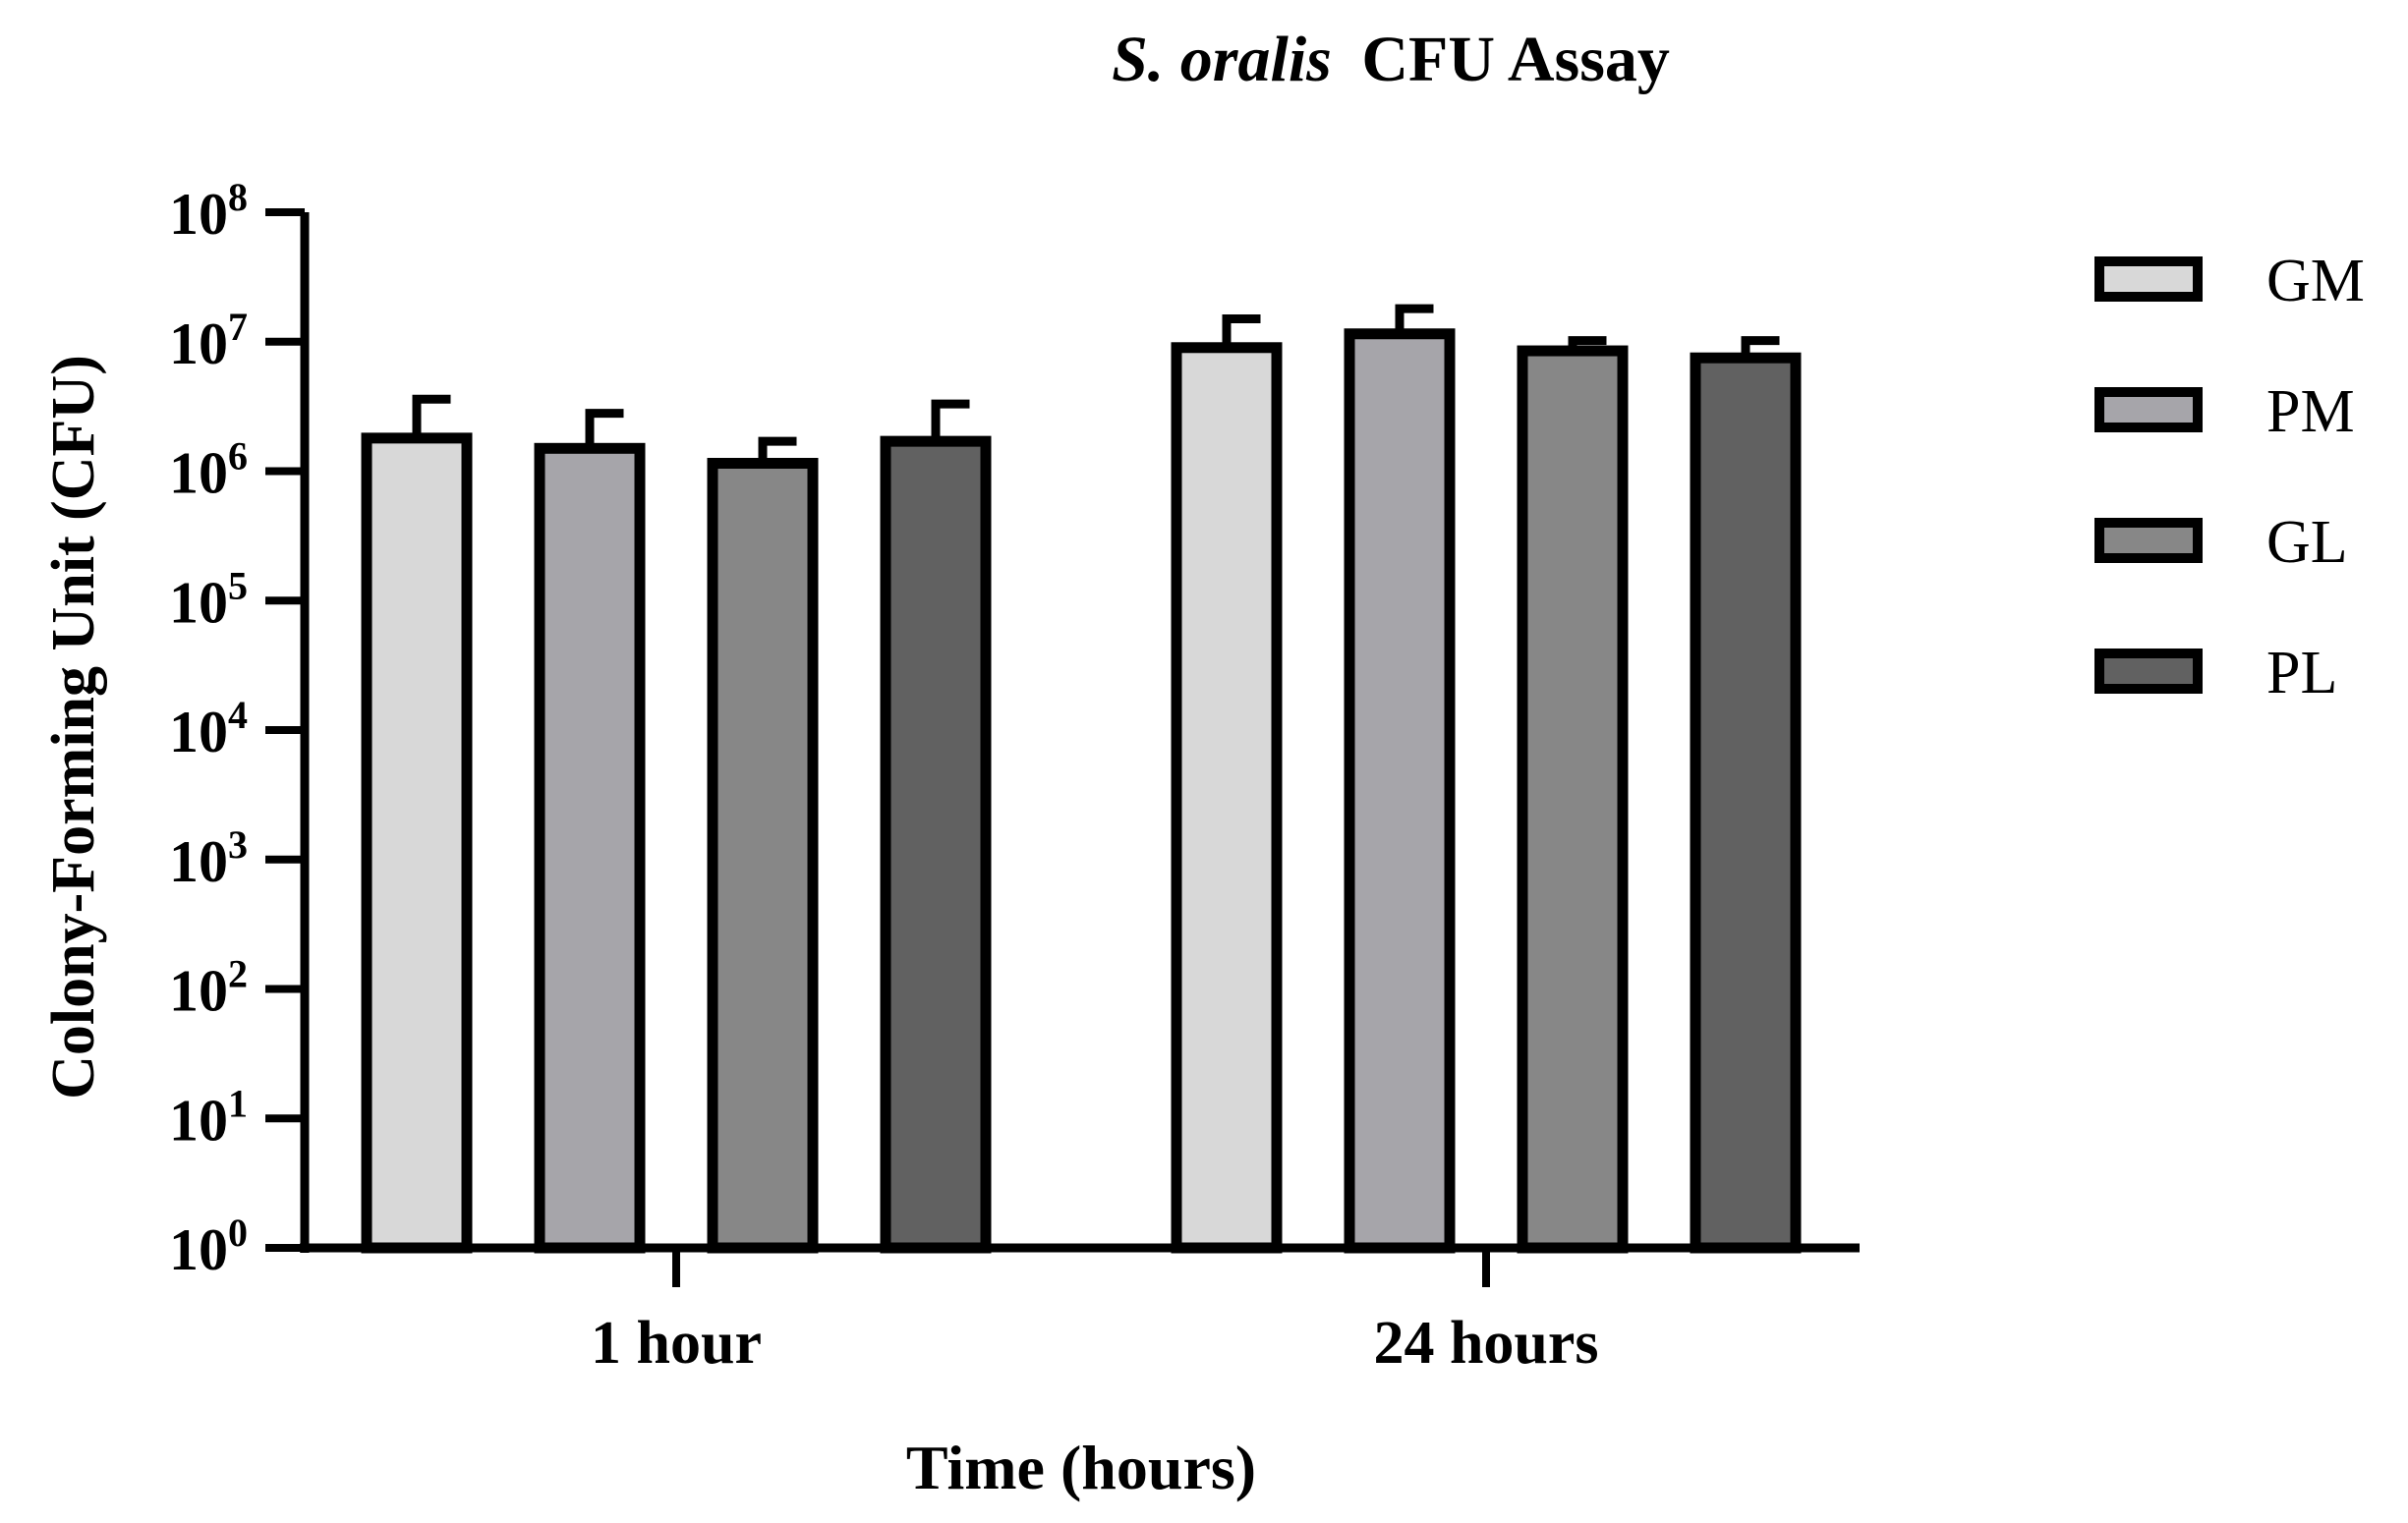 This screenshot has width=2408, height=1523. I want to click on legend-label-pl: PL, so click(2301, 673).